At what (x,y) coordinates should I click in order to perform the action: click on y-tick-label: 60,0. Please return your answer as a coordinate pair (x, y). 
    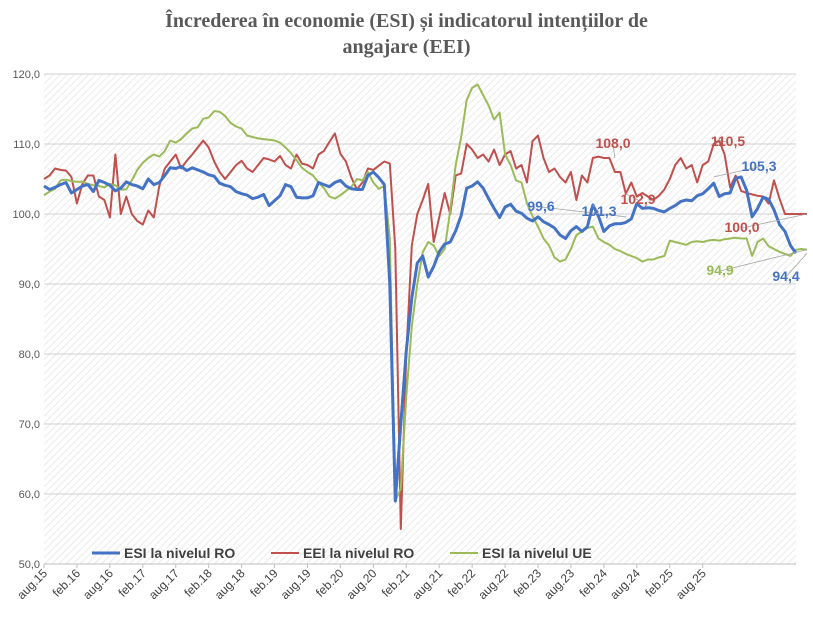
    Looking at the image, I should click on (29, 495).